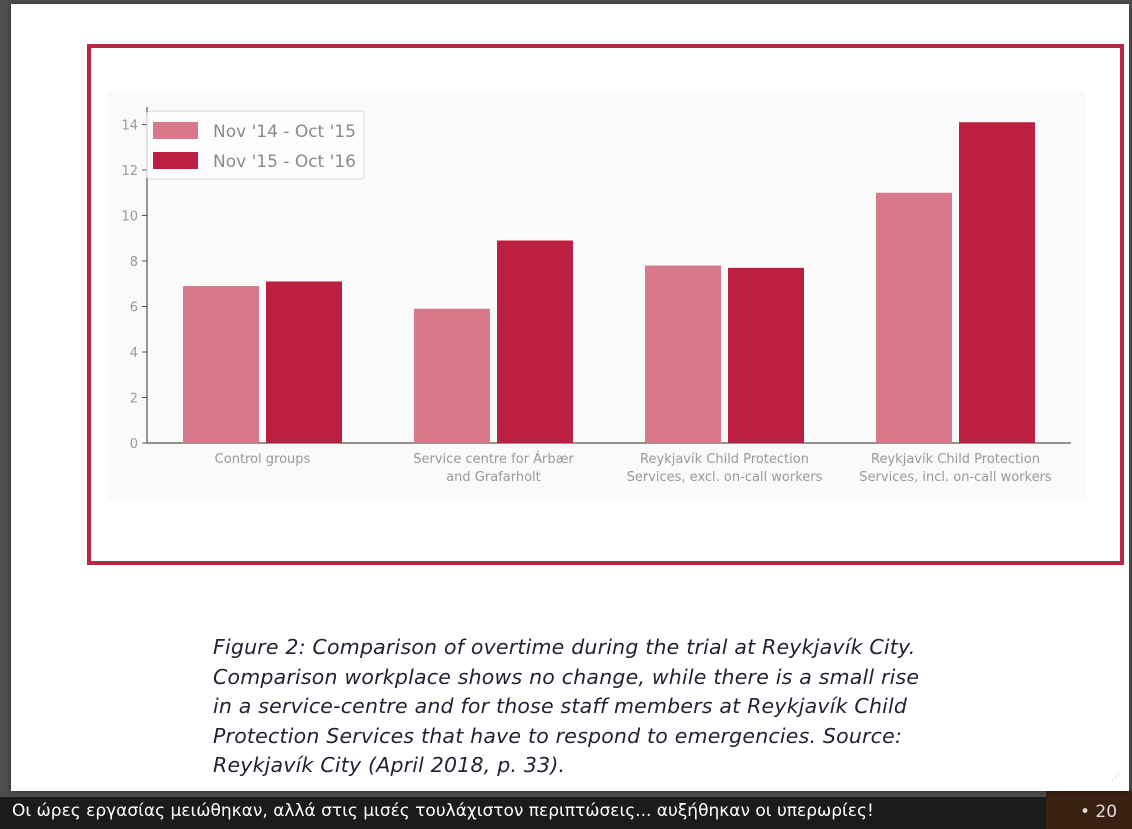 The height and width of the screenshot is (829, 1132). What do you see at coordinates (134, 399) in the screenshot?
I see `y-tick-label: 2` at bounding box center [134, 399].